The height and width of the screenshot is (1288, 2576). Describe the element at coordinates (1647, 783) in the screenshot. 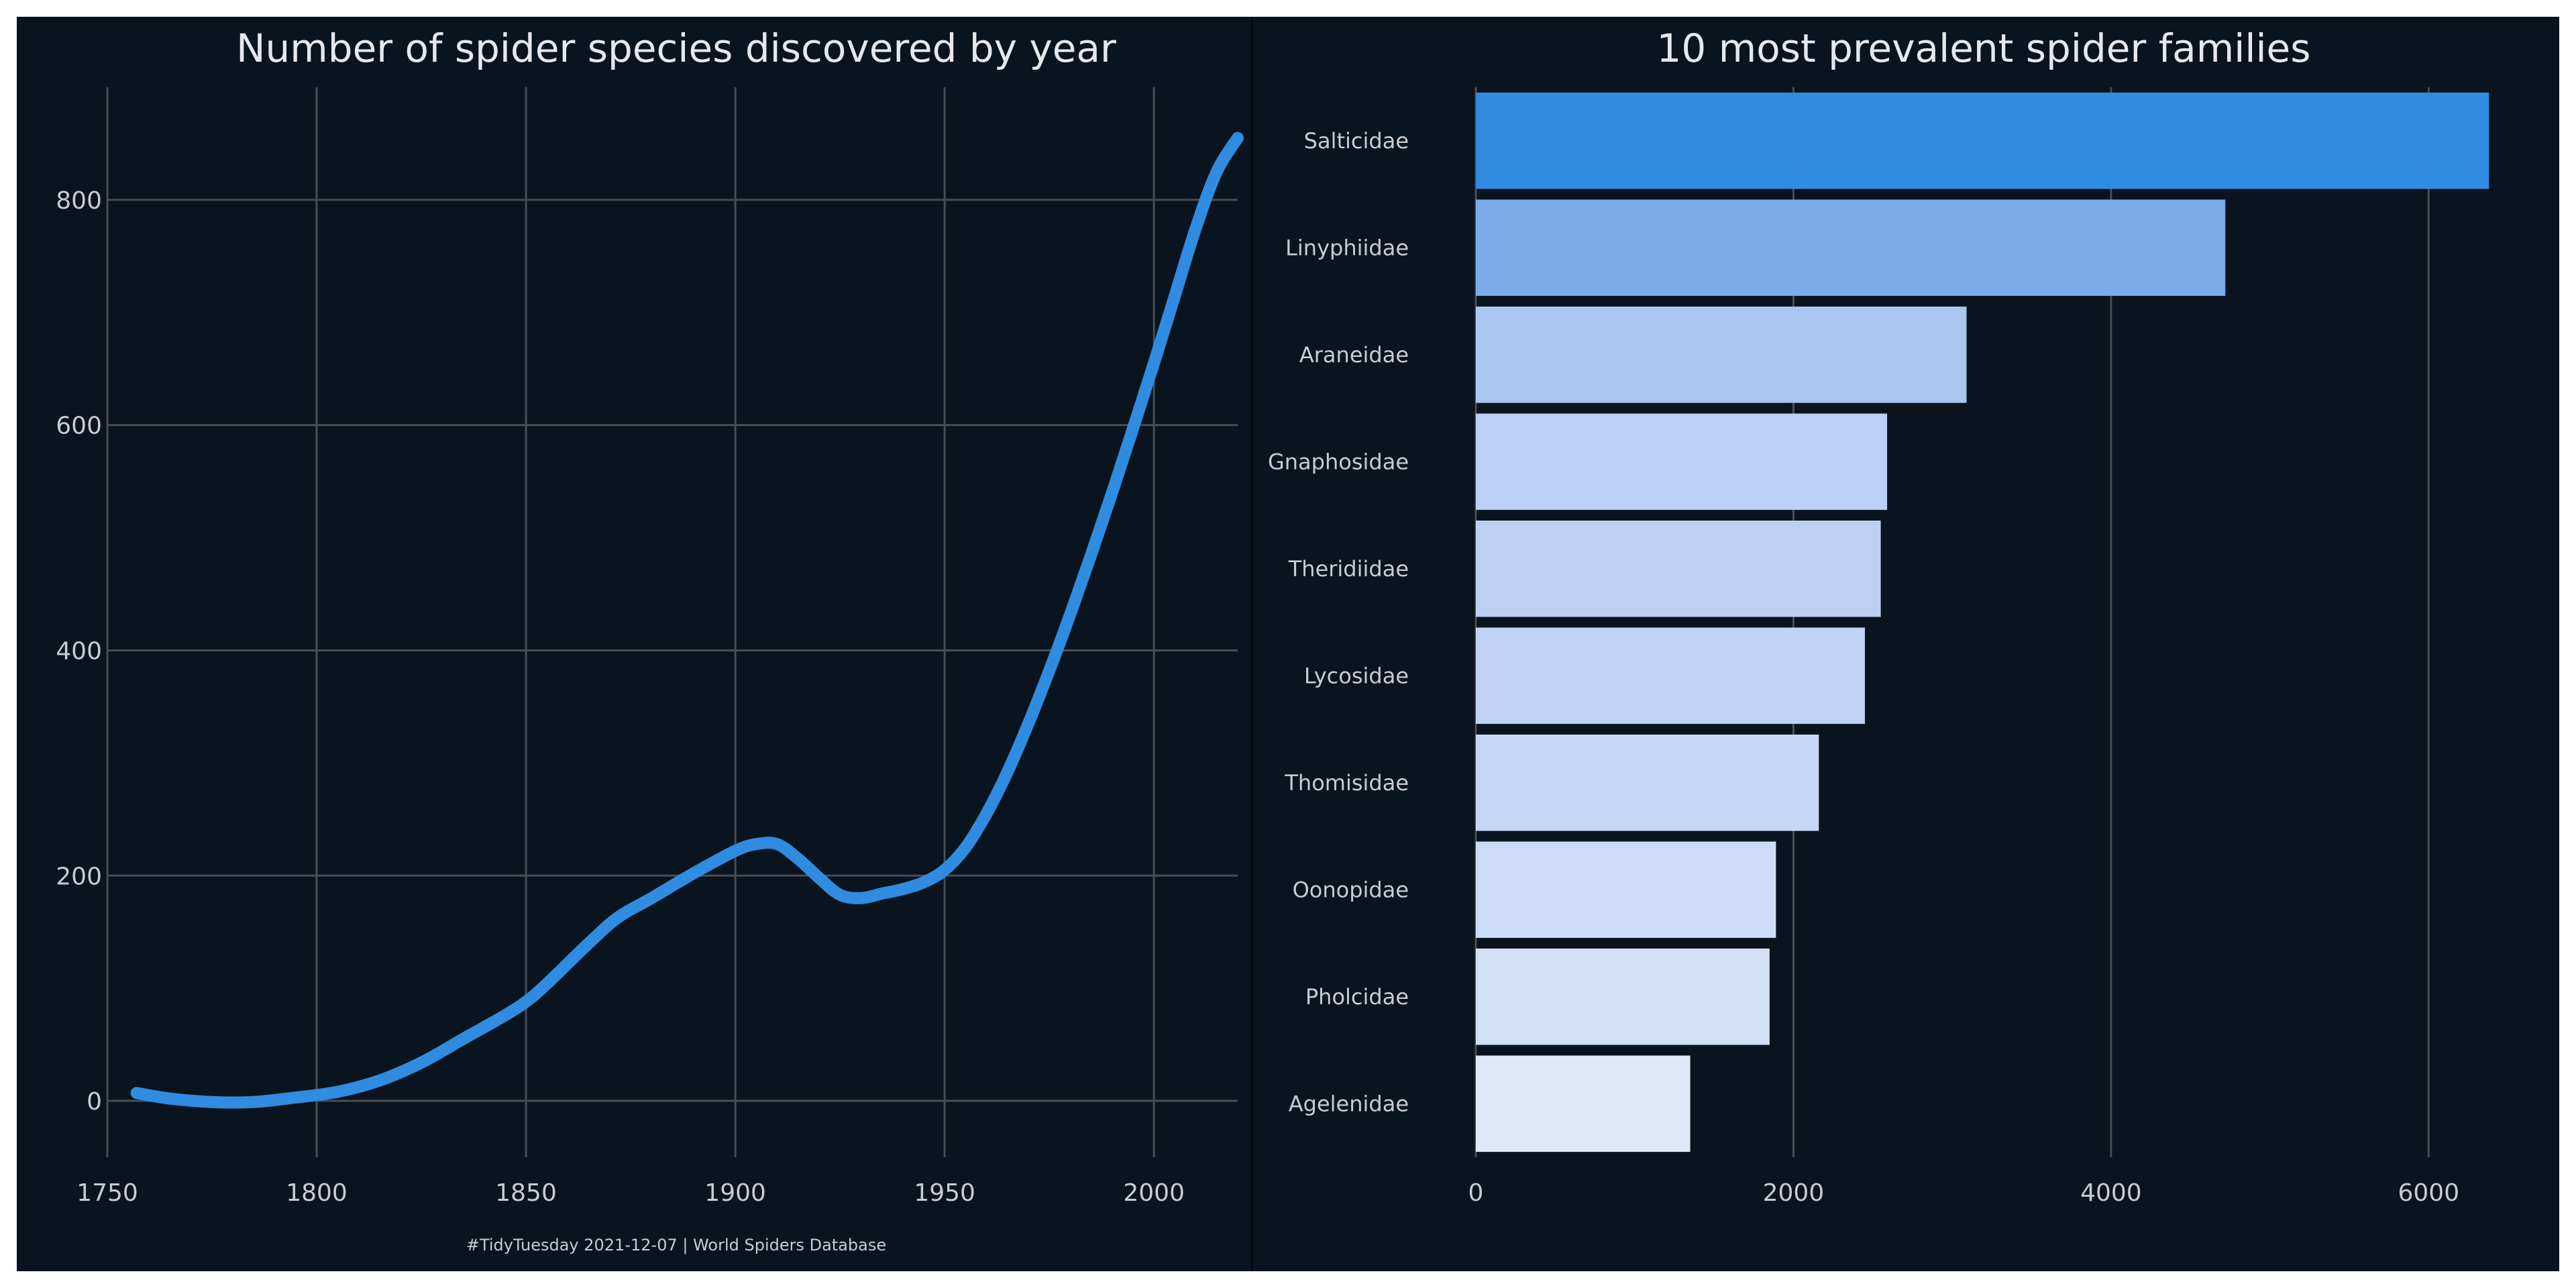

I see `bar-thomisidae` at that location.